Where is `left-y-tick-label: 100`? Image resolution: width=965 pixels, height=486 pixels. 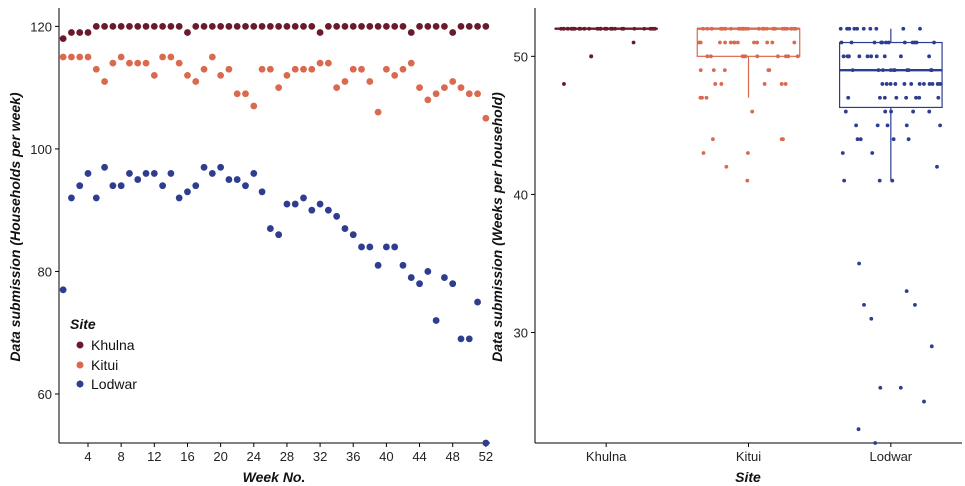
left-y-tick-label: 100 is located at coordinates (41, 149).